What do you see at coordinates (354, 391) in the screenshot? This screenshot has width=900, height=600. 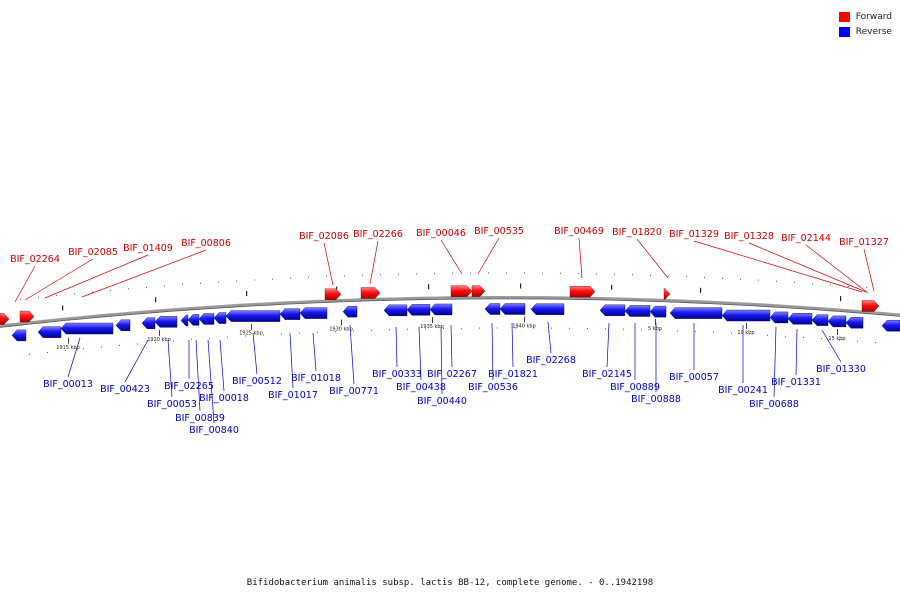 I see `gene-label: BIF_00771` at bounding box center [354, 391].